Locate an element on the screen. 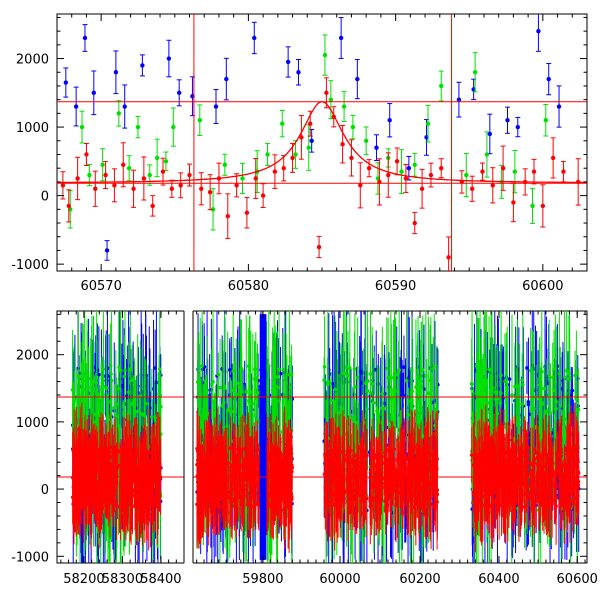 This screenshot has height=600, width=600. x-tick-label: 60600 is located at coordinates (542, 286).